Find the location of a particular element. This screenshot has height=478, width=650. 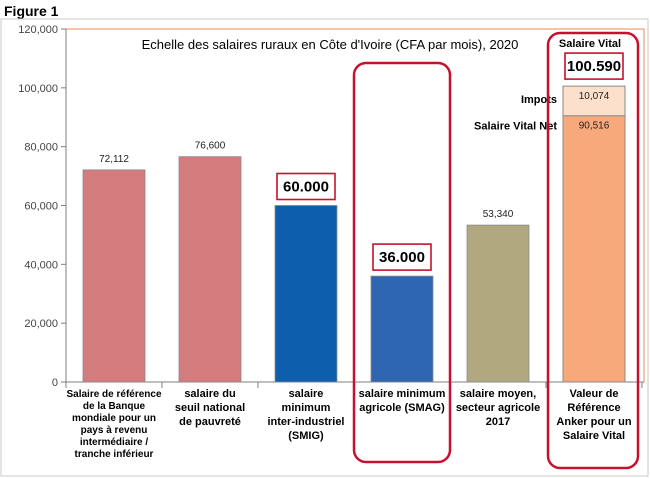

category-label-line: Référence is located at coordinates (593, 408).